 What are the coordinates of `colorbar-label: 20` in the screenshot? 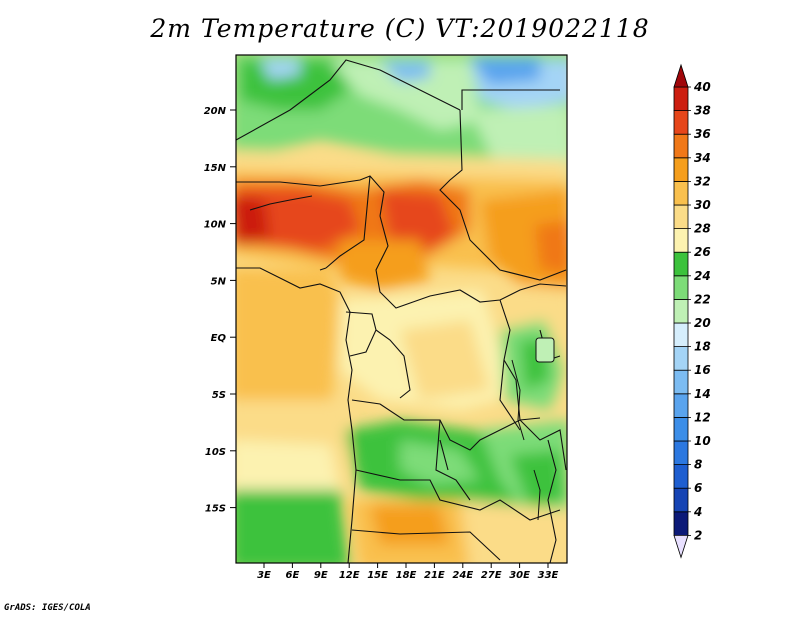 It's located at (702, 323).